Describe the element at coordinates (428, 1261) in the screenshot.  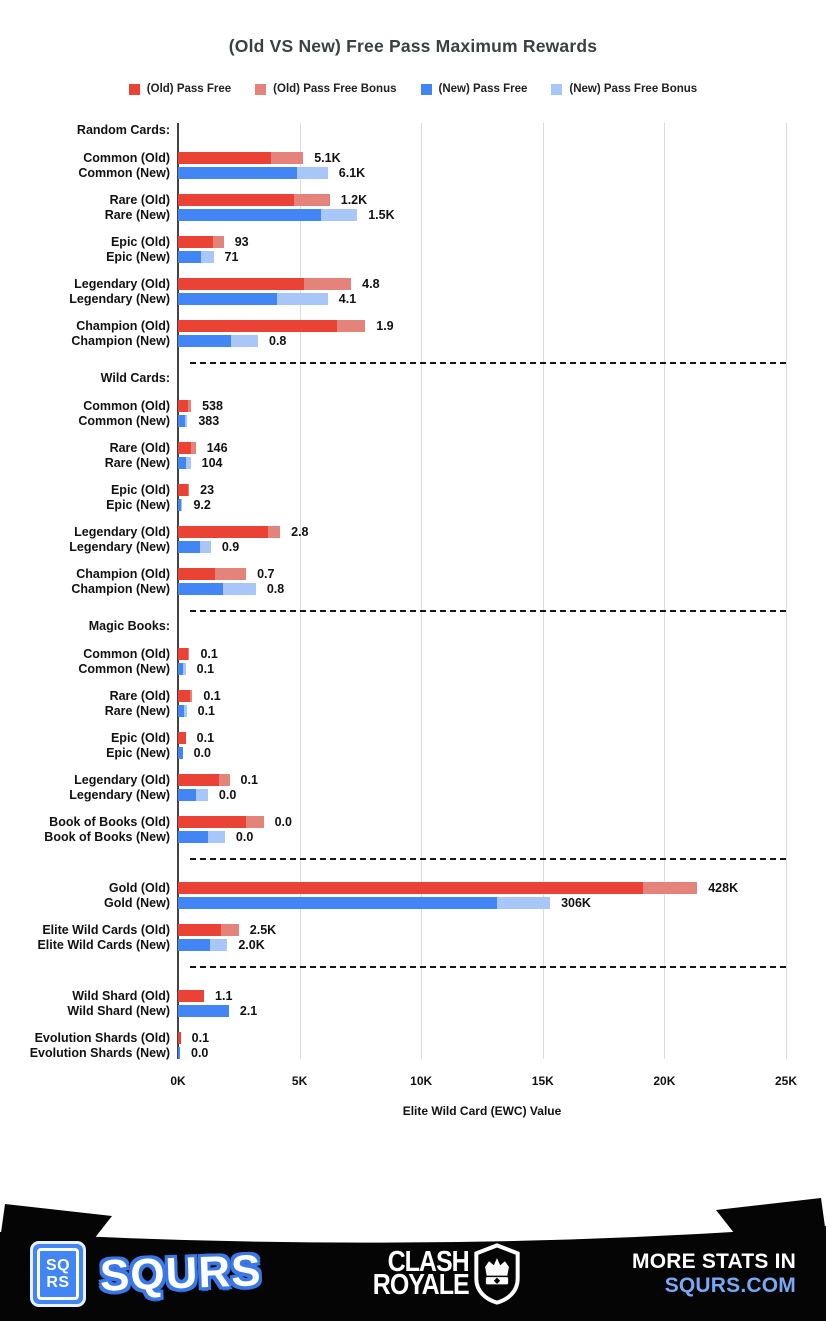
I see `clash-royale-line1: CLASH` at that location.